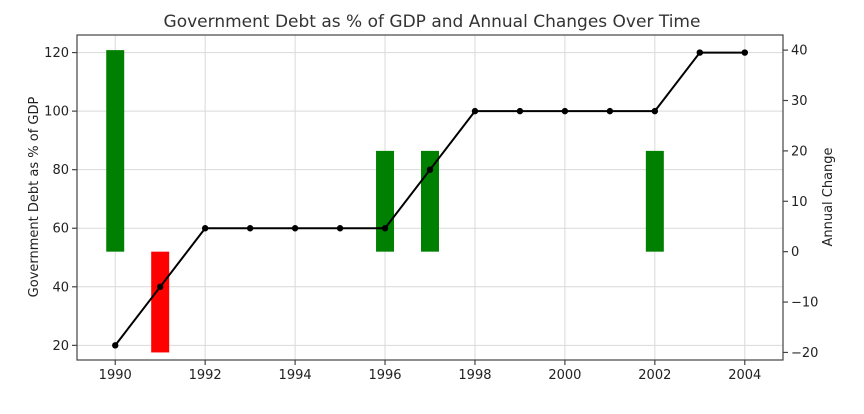 This screenshot has width=864, height=414. Describe the element at coordinates (804, 353) in the screenshot. I see `y-right-tick-label: −20` at that location.